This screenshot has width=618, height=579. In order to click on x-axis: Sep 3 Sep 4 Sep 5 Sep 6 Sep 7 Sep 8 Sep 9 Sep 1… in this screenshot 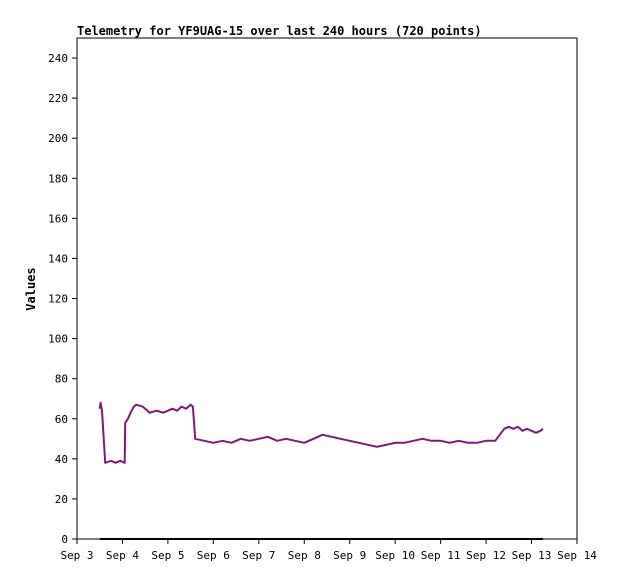, I will do `click(328, 550)`.